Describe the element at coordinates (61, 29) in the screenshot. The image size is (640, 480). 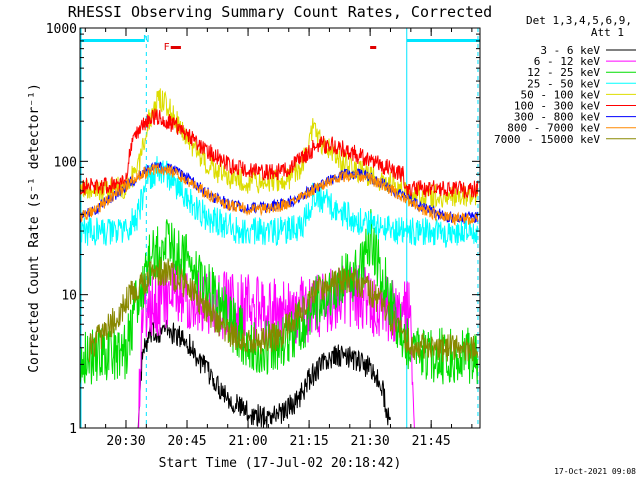
I see `y-tick-label: 1000` at that location.